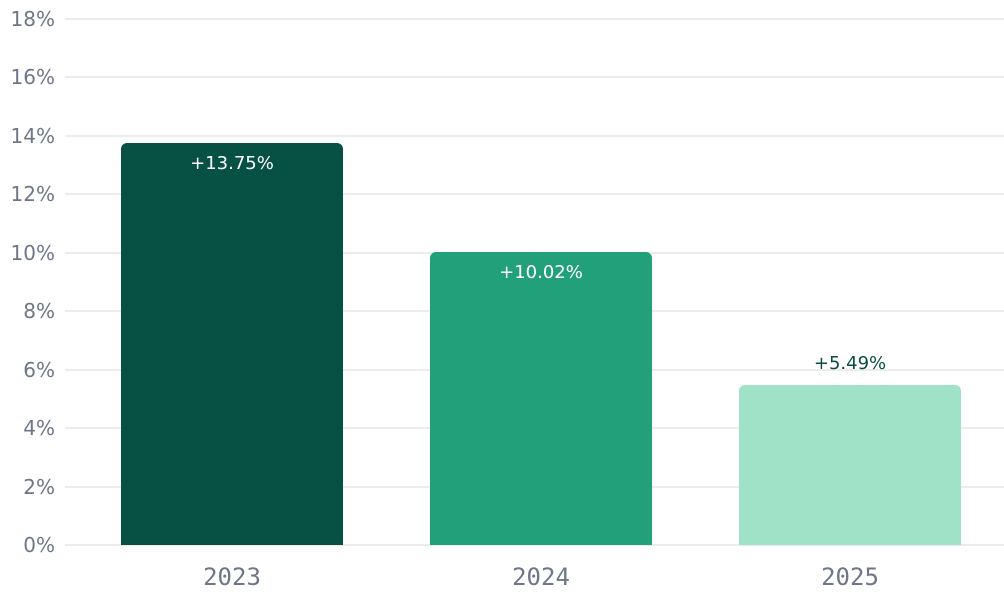  What do you see at coordinates (850, 577) in the screenshot?
I see `x-tick-label-2025: 2025` at bounding box center [850, 577].